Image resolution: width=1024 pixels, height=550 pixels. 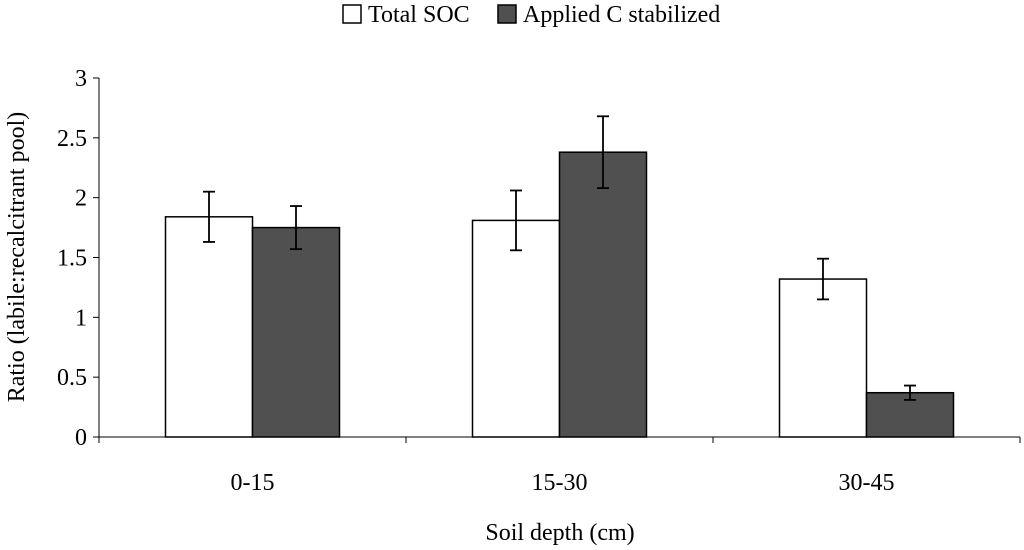 I want to click on x-tick-label: 30-45, so click(x=867, y=483).